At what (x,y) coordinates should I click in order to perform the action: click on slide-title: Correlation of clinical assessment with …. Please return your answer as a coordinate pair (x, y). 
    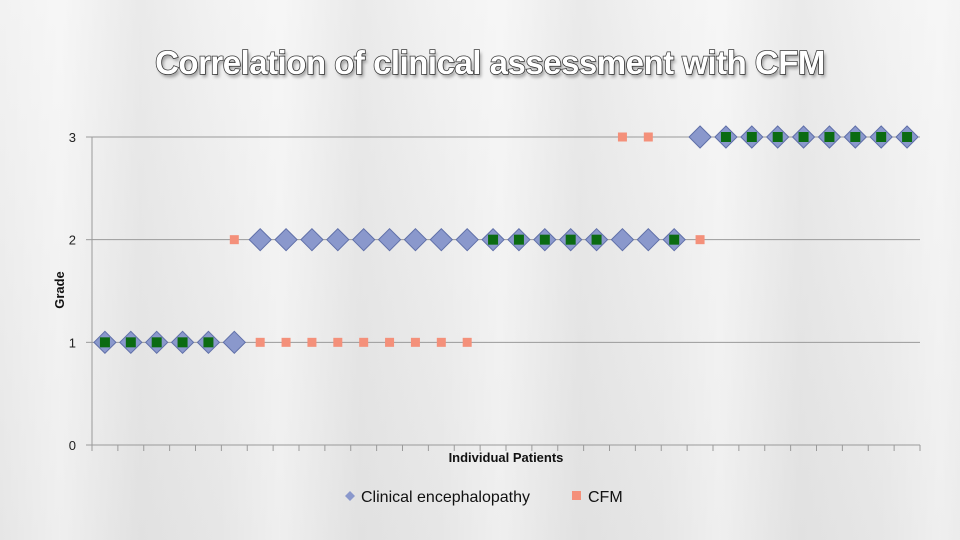
    Looking at the image, I should click on (490, 62).